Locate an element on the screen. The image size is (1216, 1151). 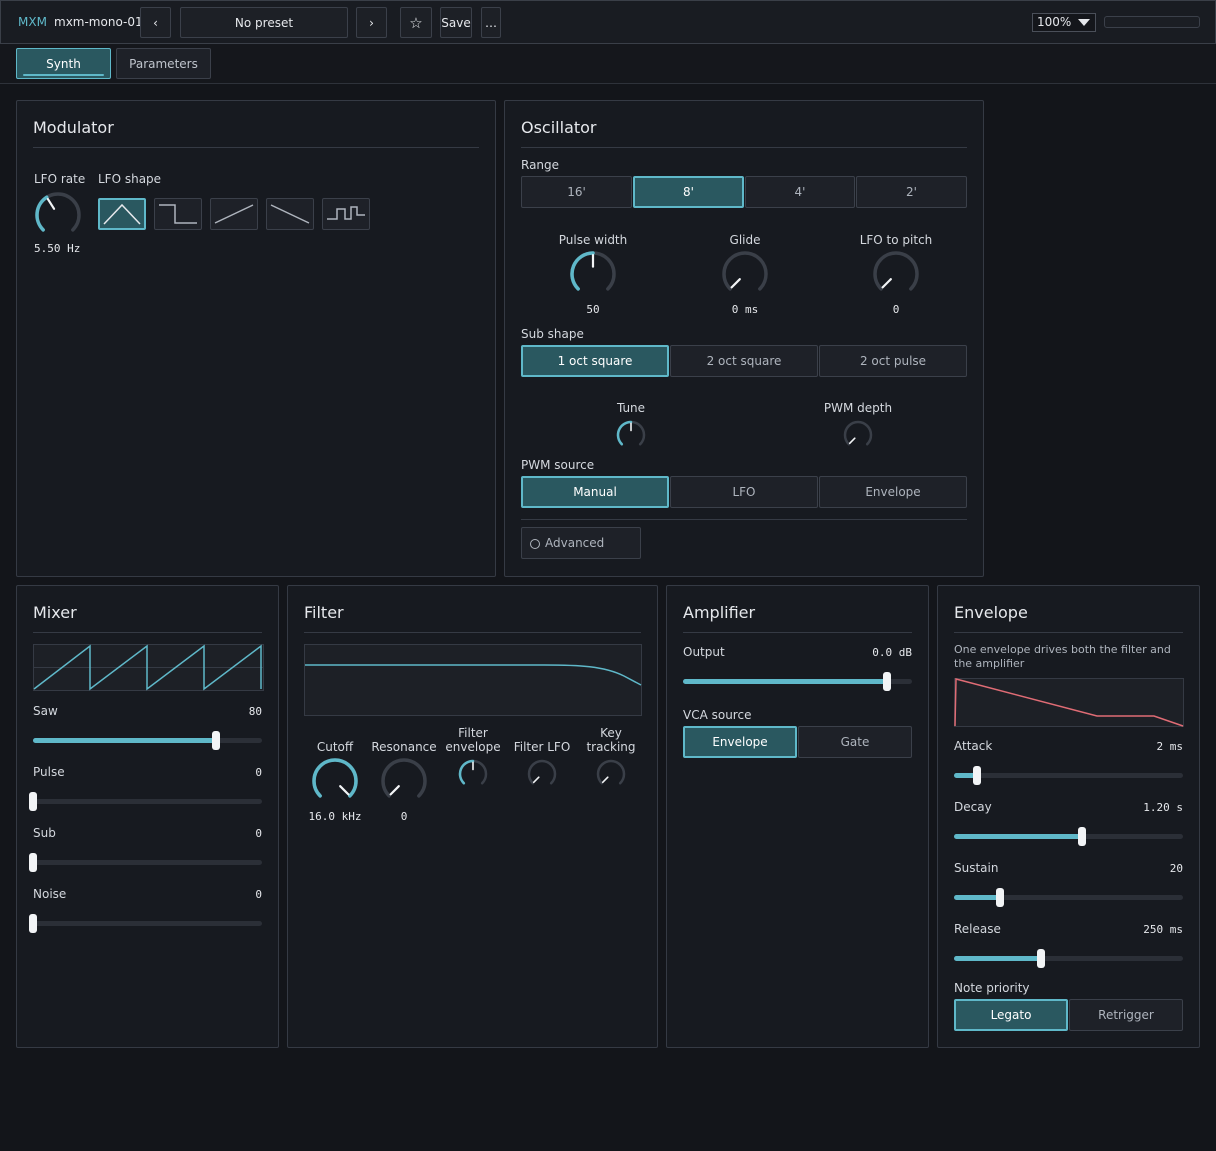
saw-value: 80 is located at coordinates (255, 711).